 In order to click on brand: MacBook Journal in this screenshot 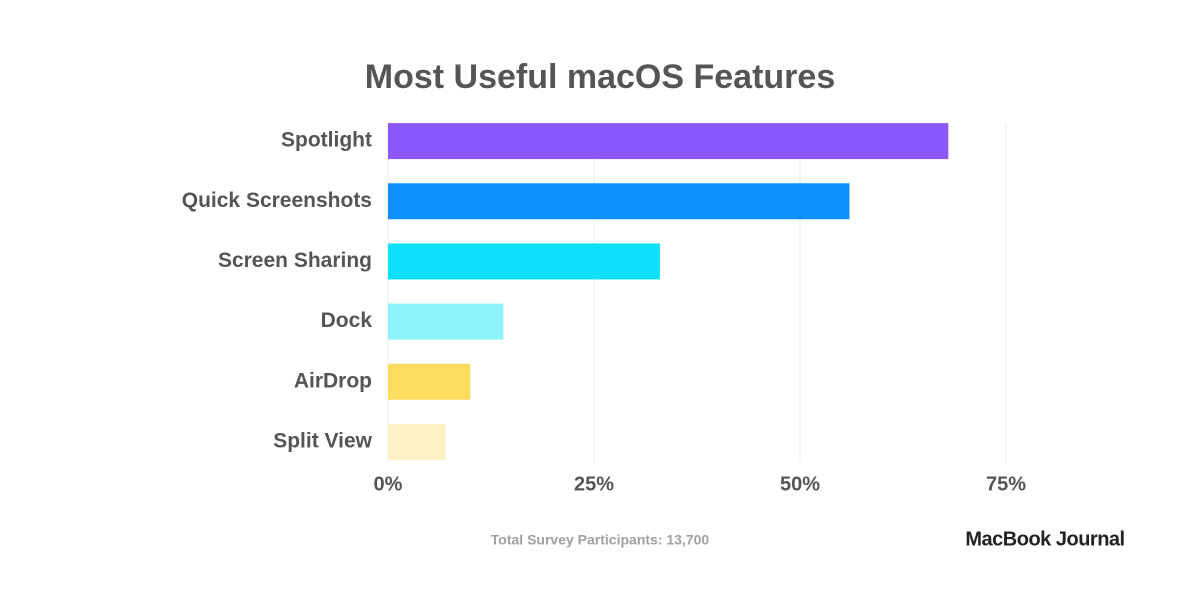, I will do `click(1044, 539)`.